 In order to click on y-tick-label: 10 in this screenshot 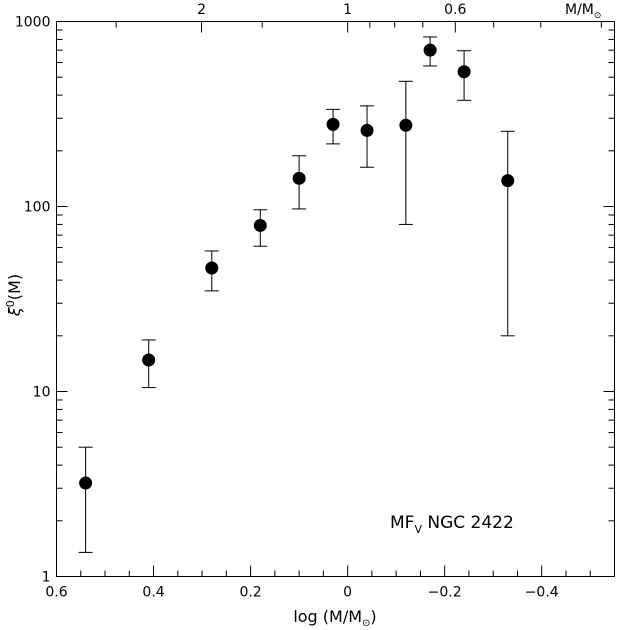, I will do `click(42, 393)`.